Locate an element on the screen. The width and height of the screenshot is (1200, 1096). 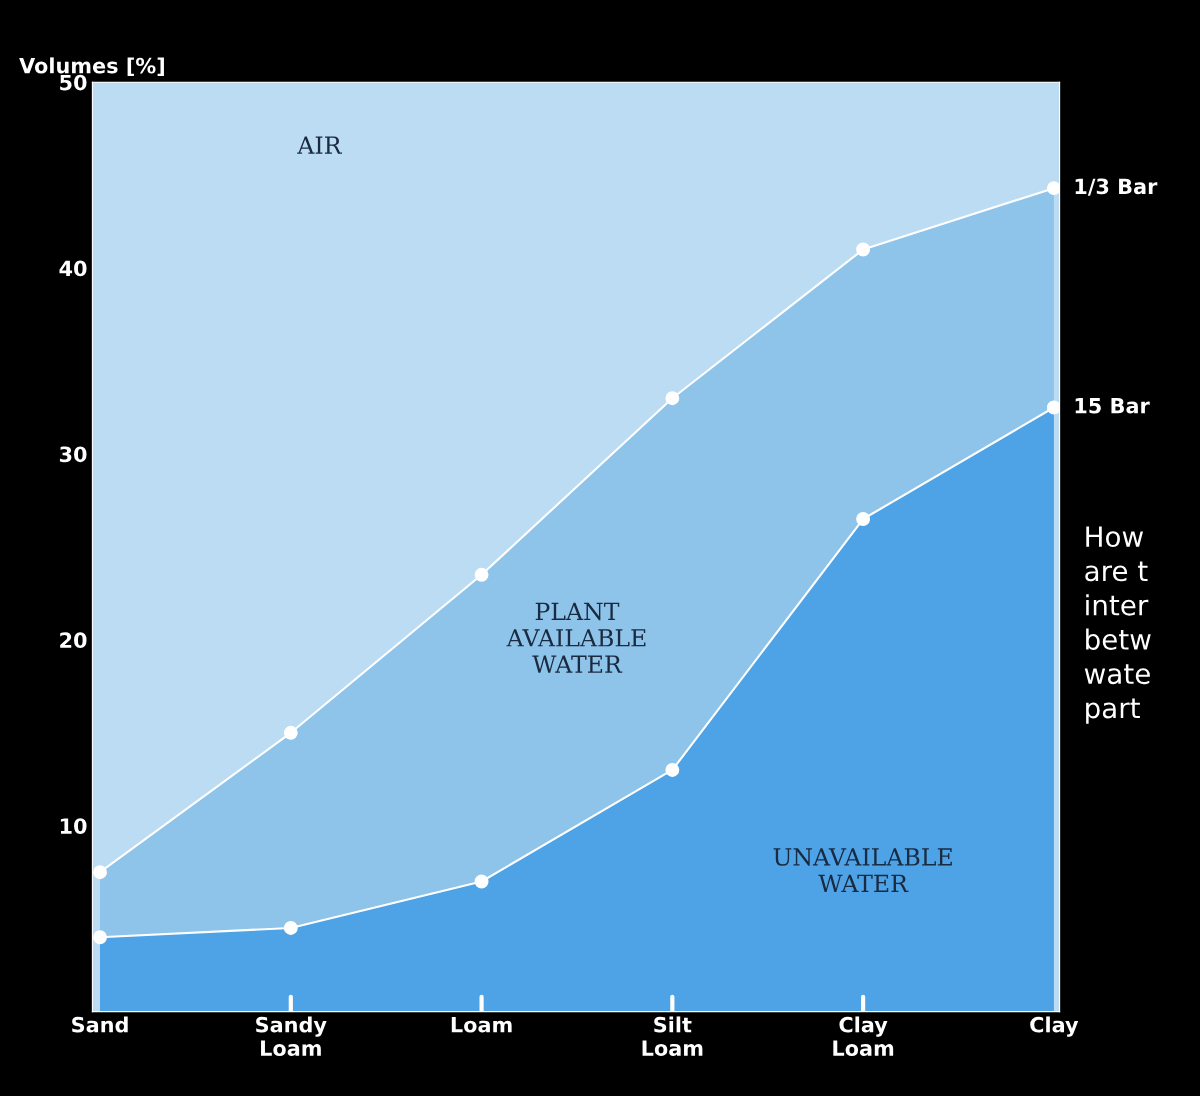
y-tick-label: 20 is located at coordinates (73, 640).